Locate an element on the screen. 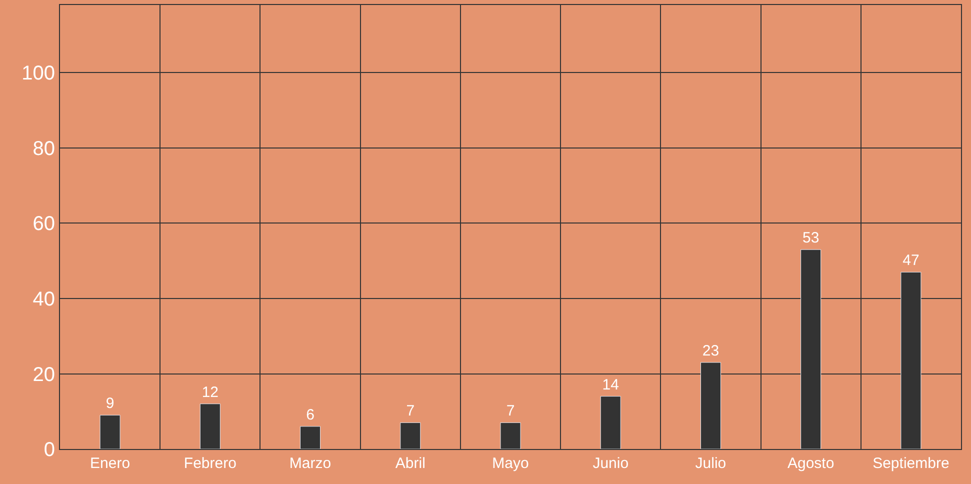 The height and width of the screenshot is (484, 971). y-tick-label: 80 is located at coordinates (43, 149).